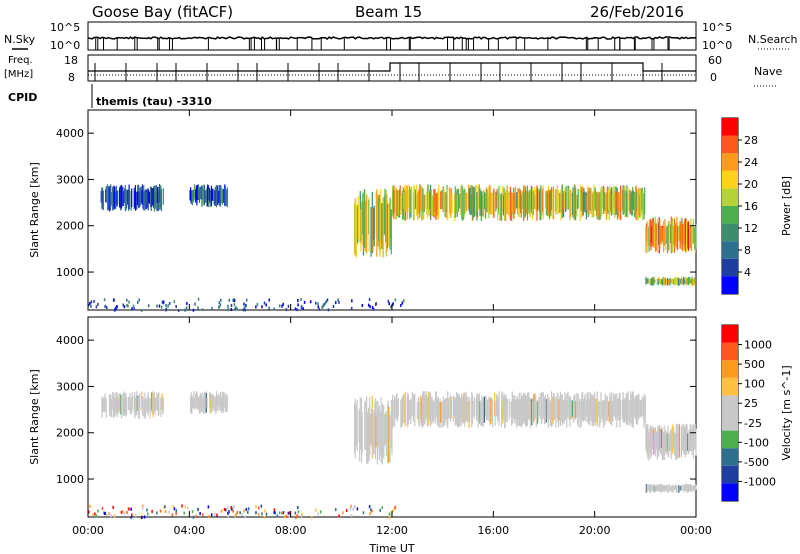  What do you see at coordinates (760, 481) in the screenshot?
I see `colorbar-tick-label: -1000` at bounding box center [760, 481].